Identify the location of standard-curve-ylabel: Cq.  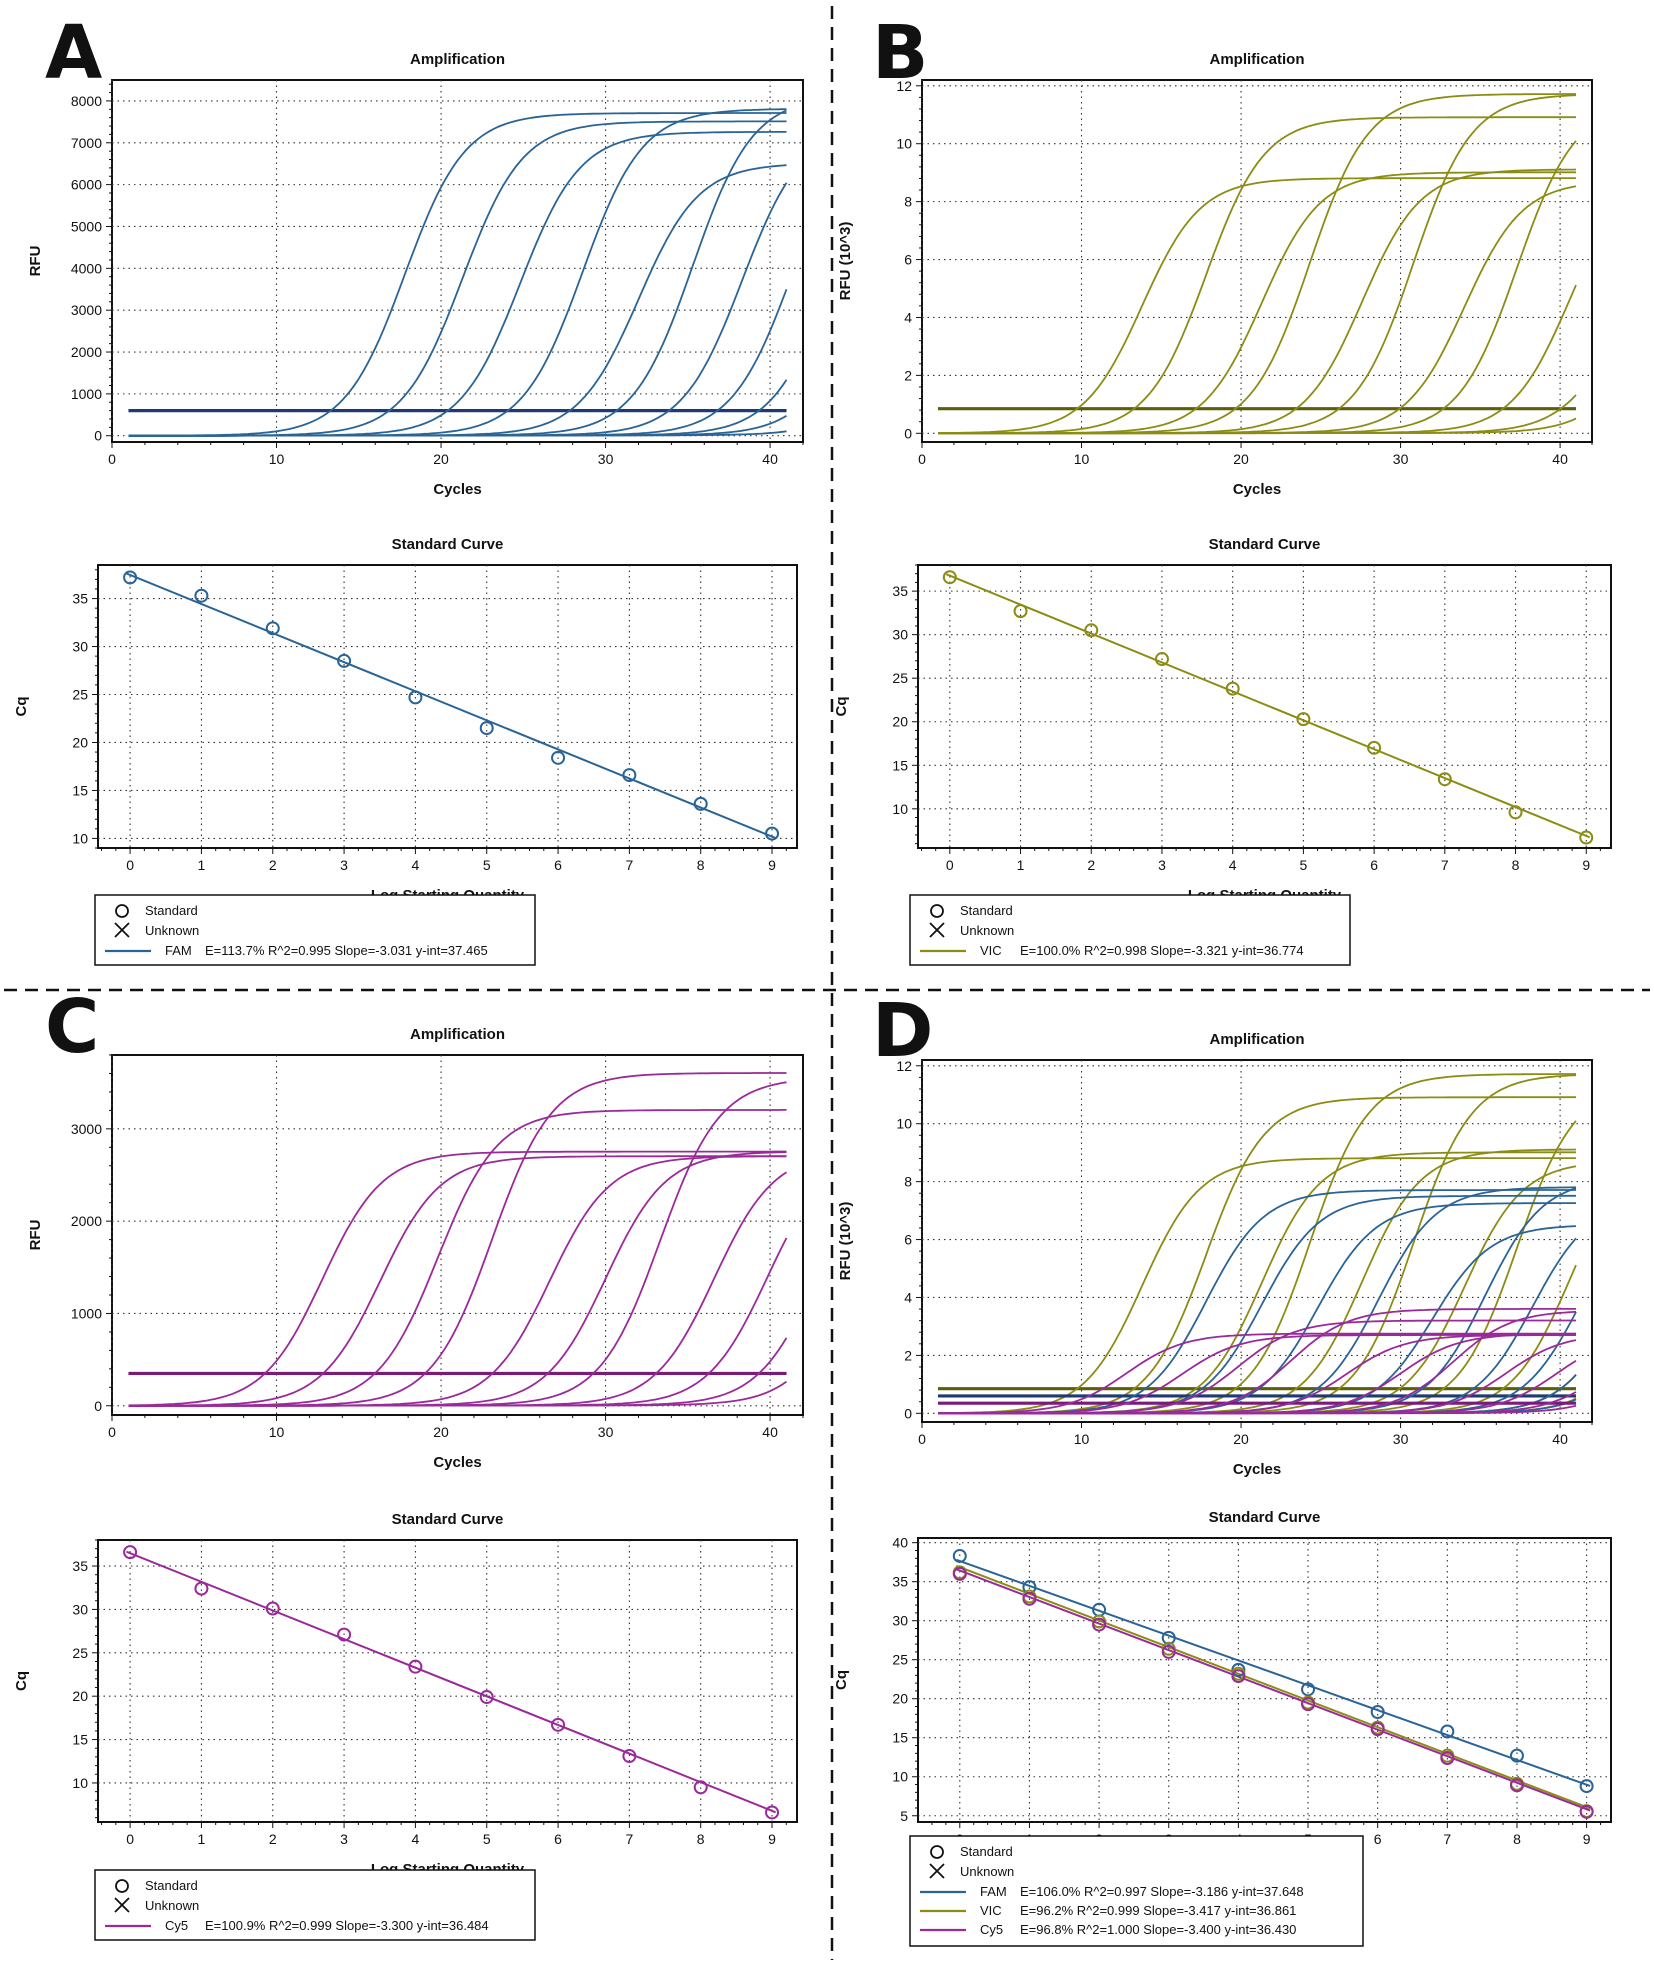
(841, 707).